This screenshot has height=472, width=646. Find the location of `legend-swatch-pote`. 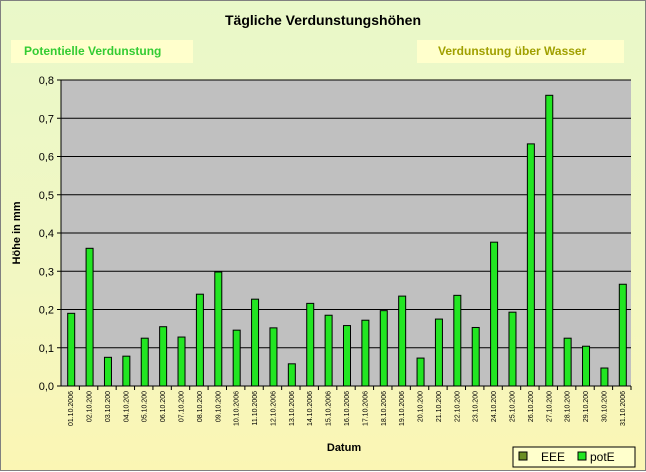

legend-swatch-pote is located at coordinates (582, 456).